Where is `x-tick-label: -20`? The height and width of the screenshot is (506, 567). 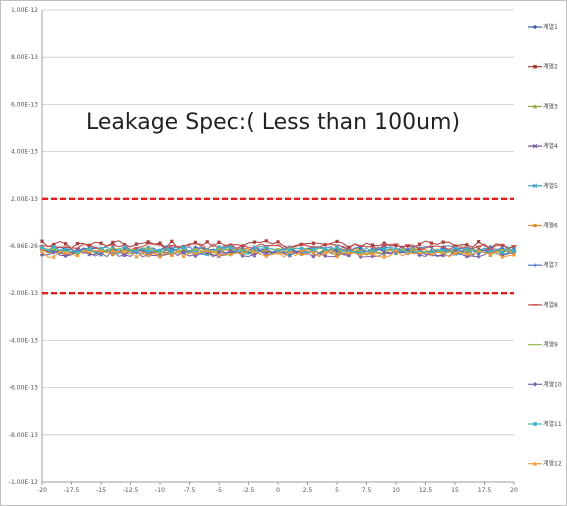
x-tick-label: -20 is located at coordinates (42, 490).